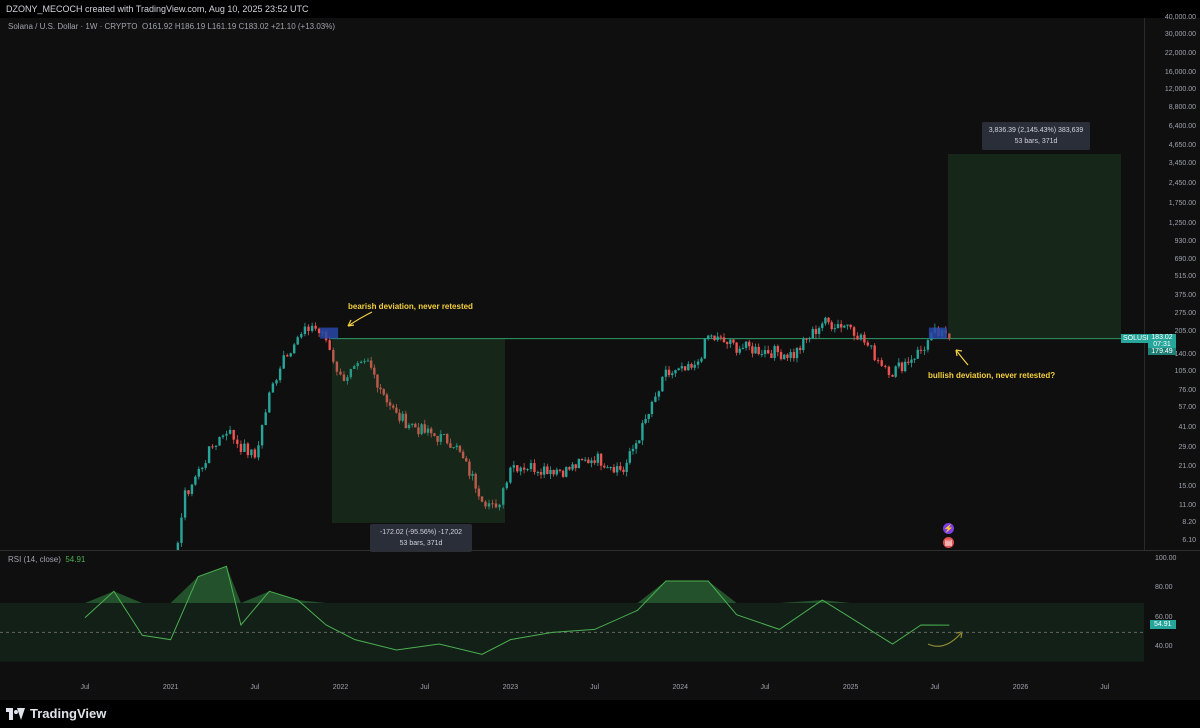  What do you see at coordinates (945, 639) in the screenshot?
I see `rsi-curve-arrow` at bounding box center [945, 639].